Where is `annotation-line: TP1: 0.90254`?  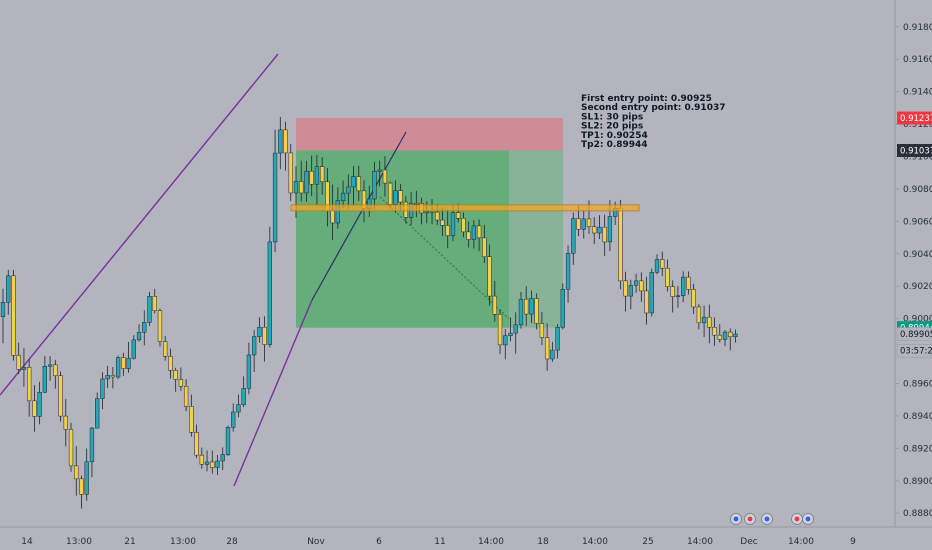 annotation-line: TP1: 0.90254 is located at coordinates (614, 136).